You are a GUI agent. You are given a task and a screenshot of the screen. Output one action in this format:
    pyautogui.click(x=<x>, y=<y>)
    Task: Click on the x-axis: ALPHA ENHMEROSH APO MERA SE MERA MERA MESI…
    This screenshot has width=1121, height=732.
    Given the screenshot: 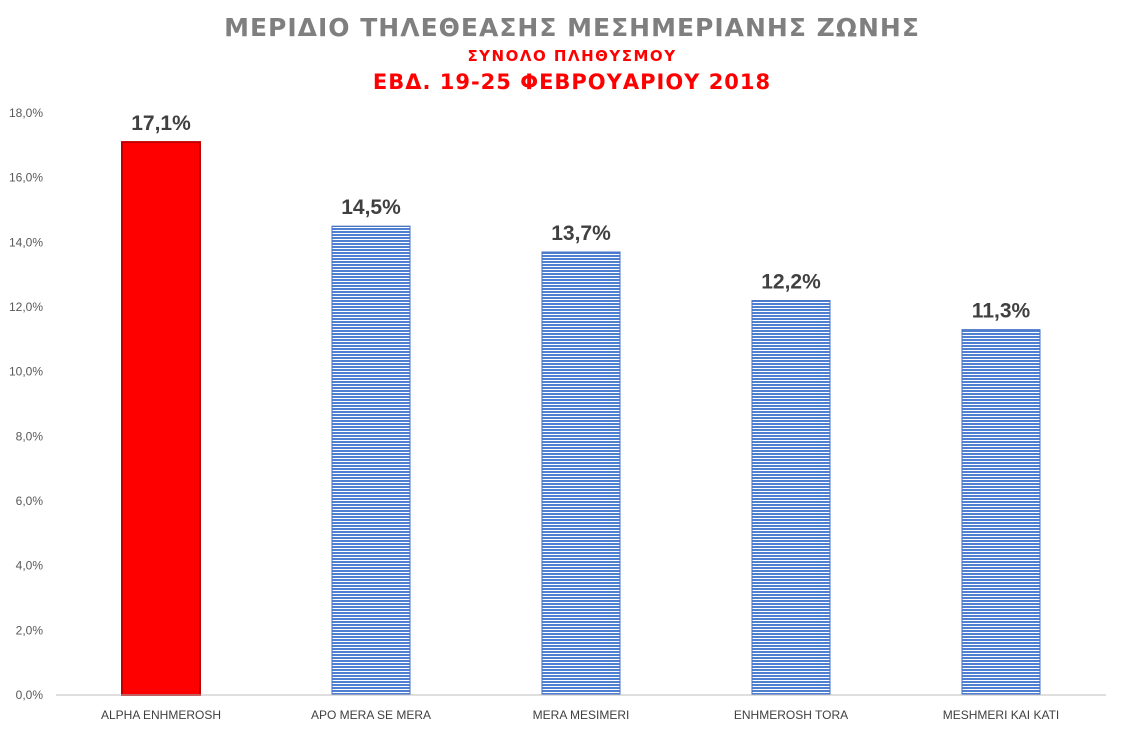 What is the action you would take?
    pyautogui.click(x=580, y=715)
    